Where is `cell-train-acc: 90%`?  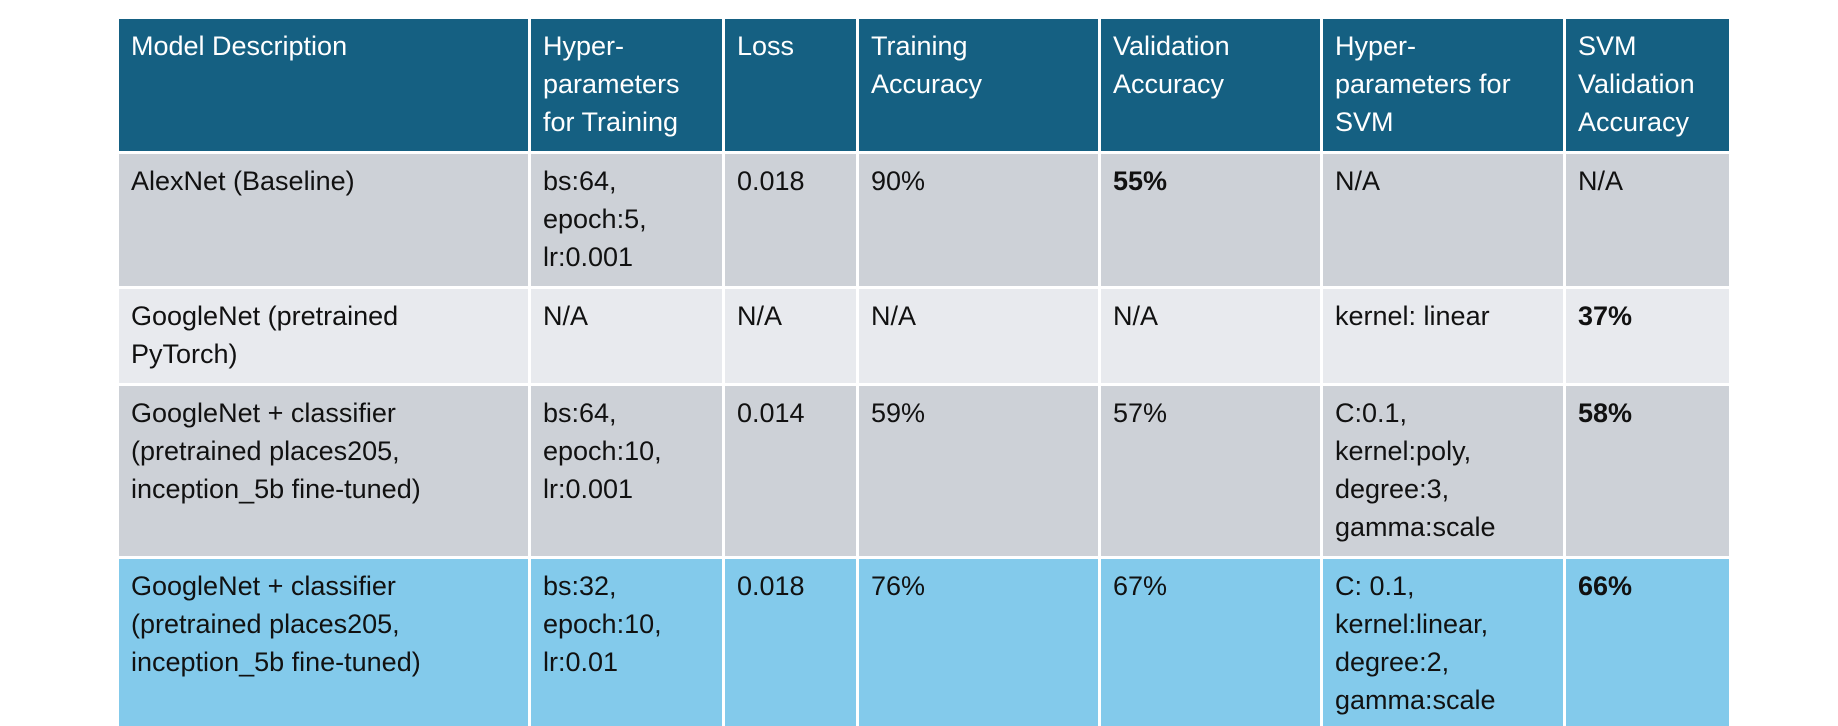
cell-train-acc: 90% is located at coordinates (978, 220).